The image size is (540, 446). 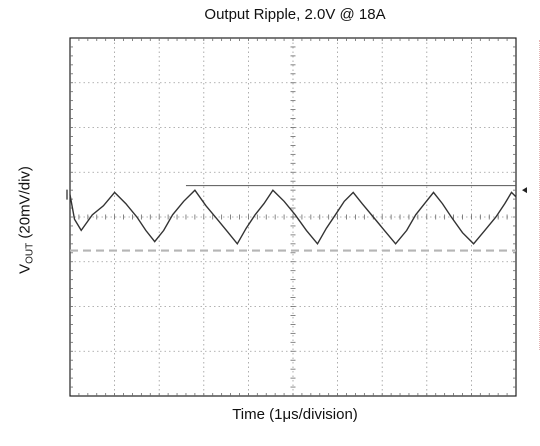 What do you see at coordinates (295, 414) in the screenshot?
I see `x-axis-label: Time (1μs/division)` at bounding box center [295, 414].